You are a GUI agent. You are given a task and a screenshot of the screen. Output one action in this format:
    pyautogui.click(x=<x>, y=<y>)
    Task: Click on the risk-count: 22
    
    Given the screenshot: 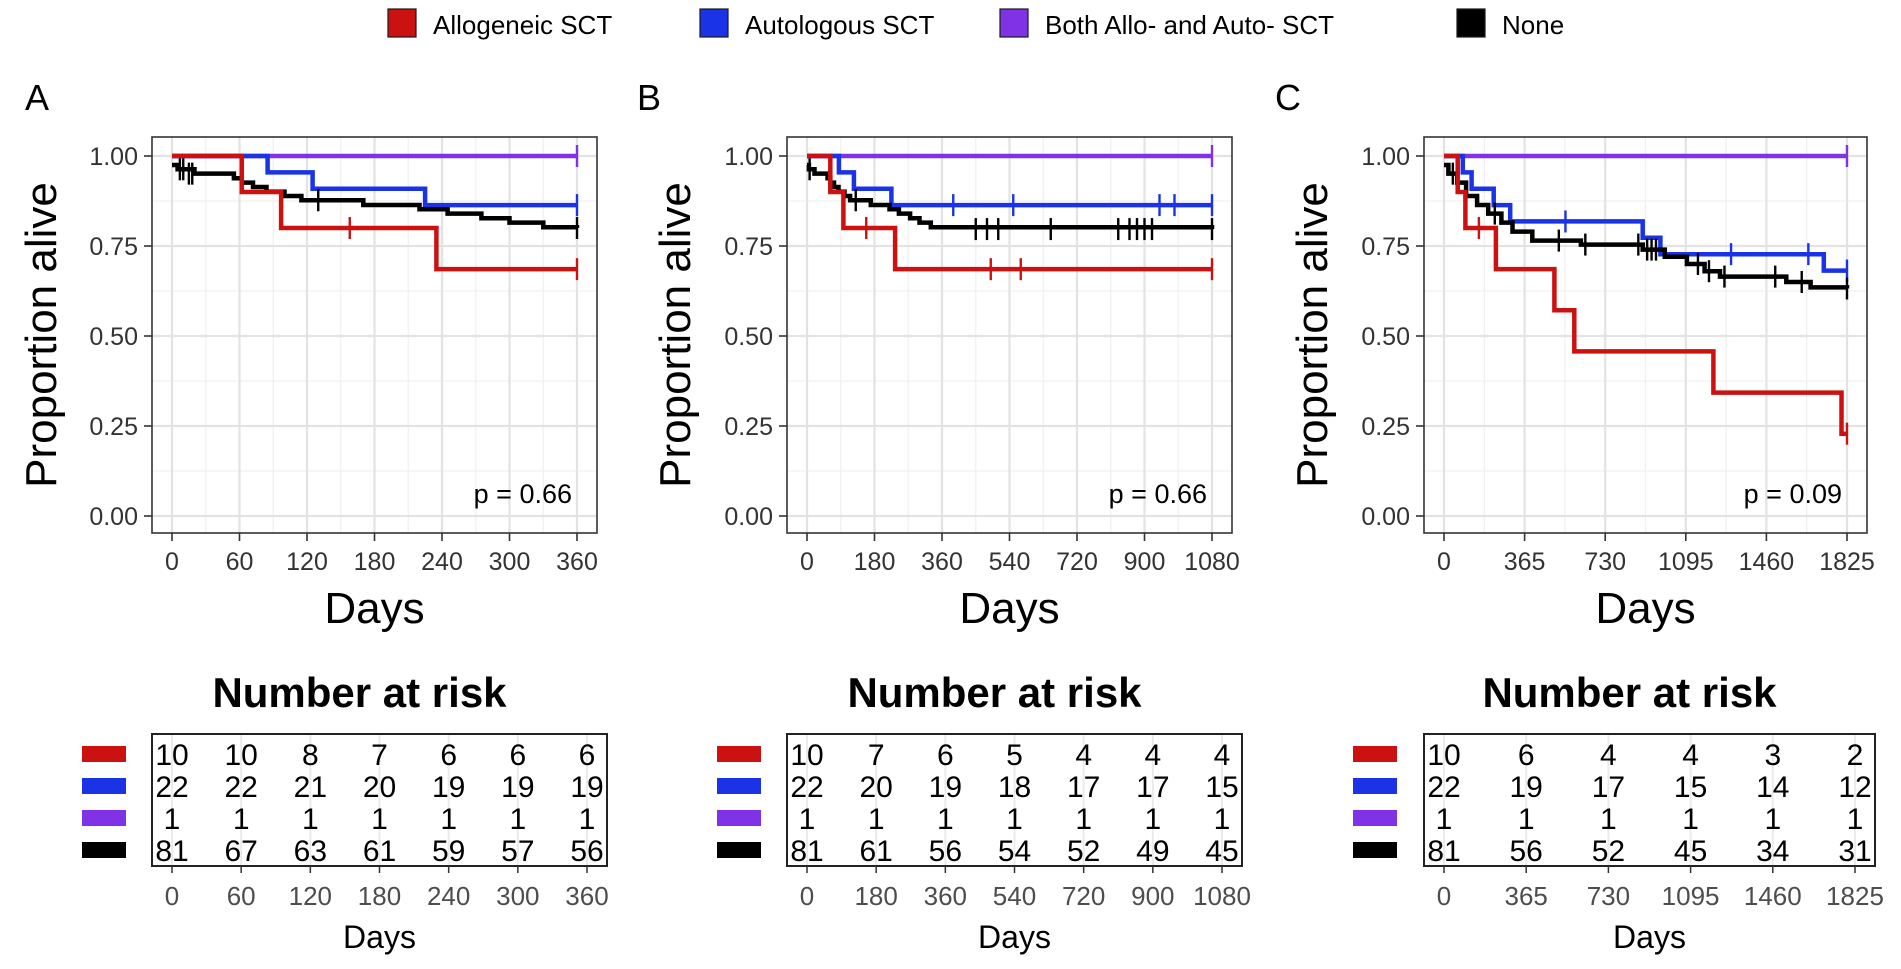 What is the action you would take?
    pyautogui.click(x=1443, y=787)
    